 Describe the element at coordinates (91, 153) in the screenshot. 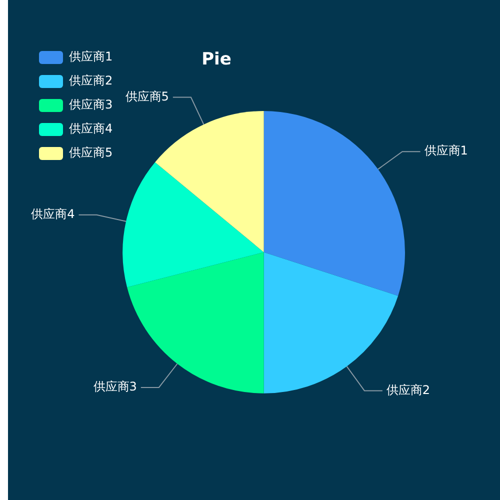

I see `legend-label: 供应商5` at that location.